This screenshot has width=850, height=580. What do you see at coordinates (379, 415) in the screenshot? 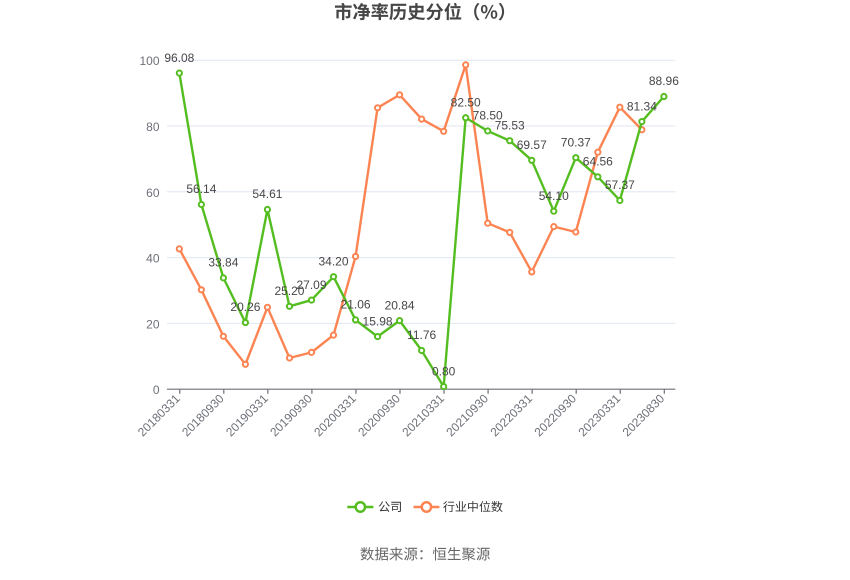
I see `svg-text: 20200930` at bounding box center [379, 415].